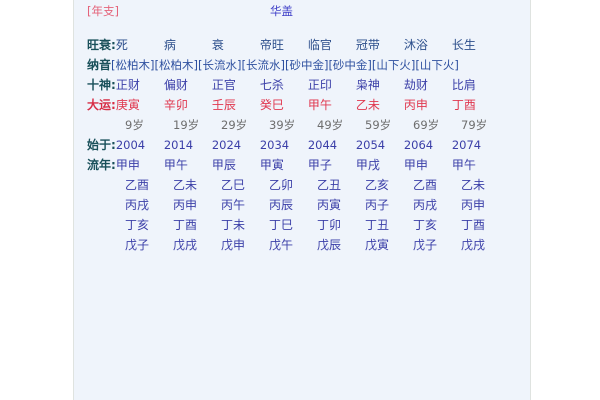 This screenshot has height=400, width=600. I want to click on row-label-wangshuai: 旺衰:, so click(101, 45).